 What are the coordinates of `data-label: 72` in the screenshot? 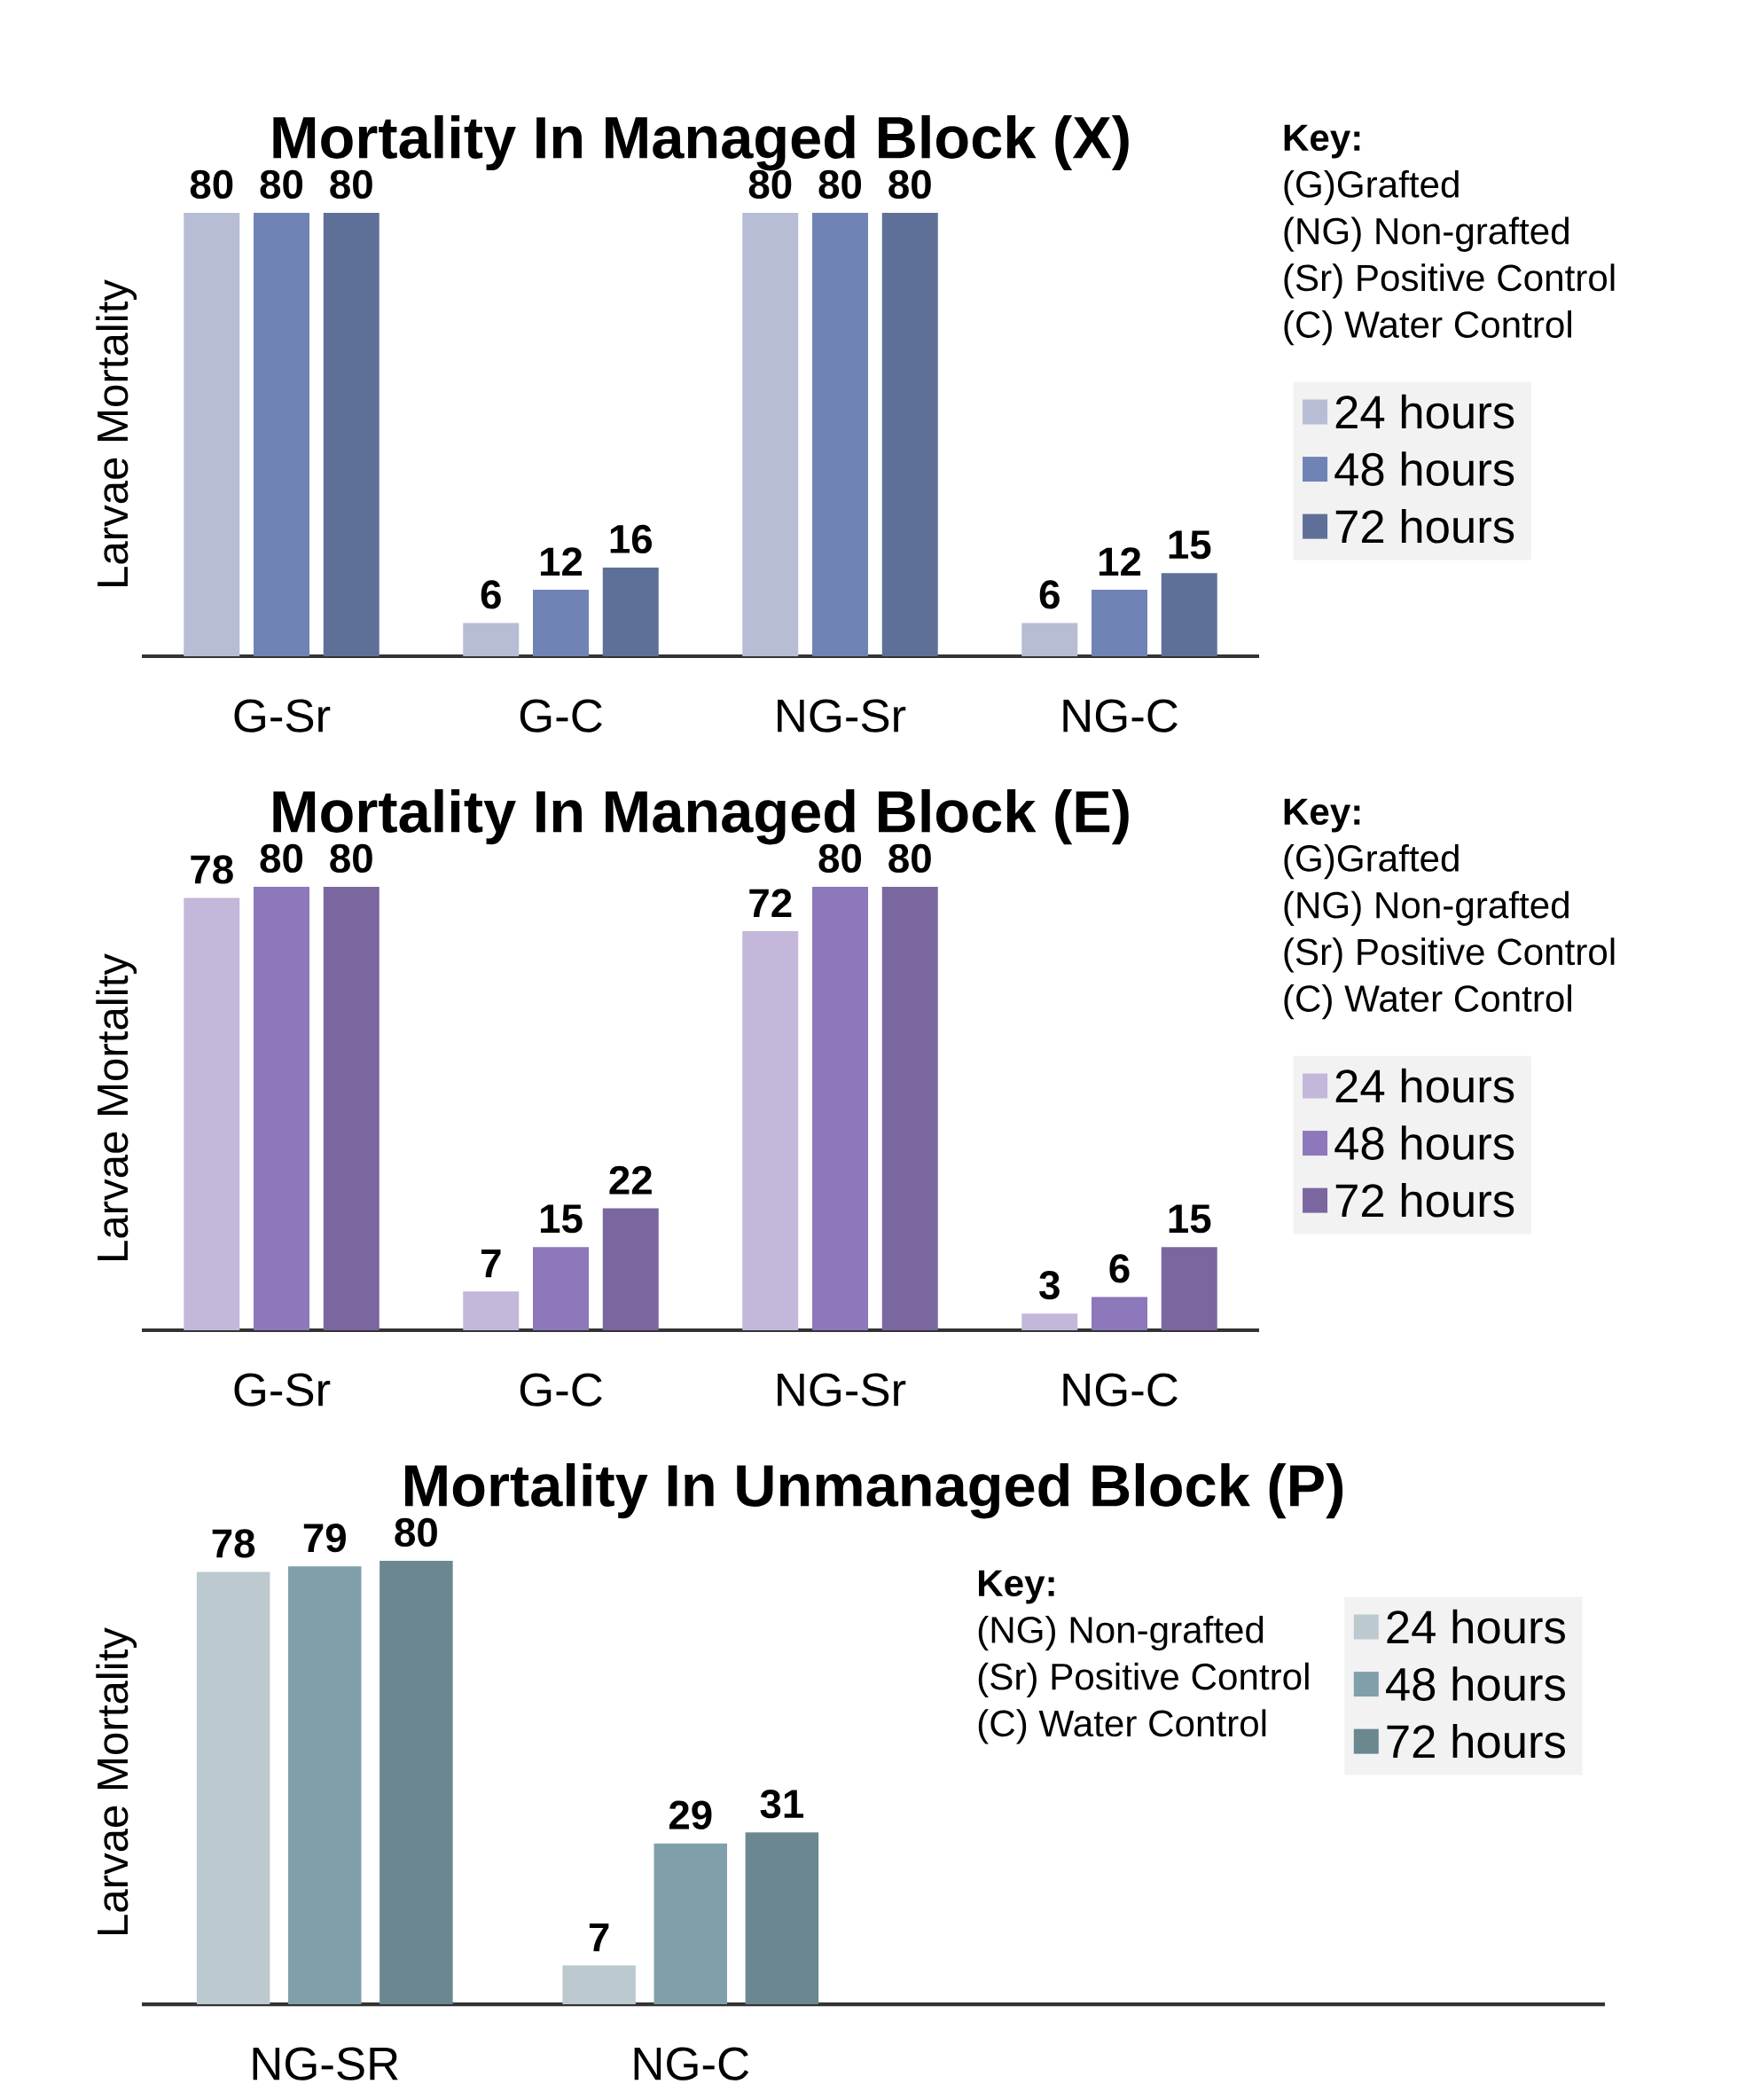 It's located at (771, 903).